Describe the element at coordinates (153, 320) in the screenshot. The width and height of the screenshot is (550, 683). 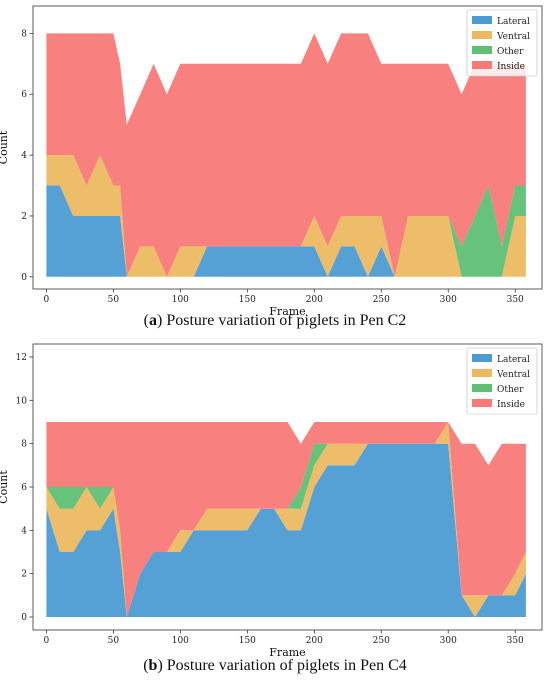
I see `caption-a-letter: a` at that location.